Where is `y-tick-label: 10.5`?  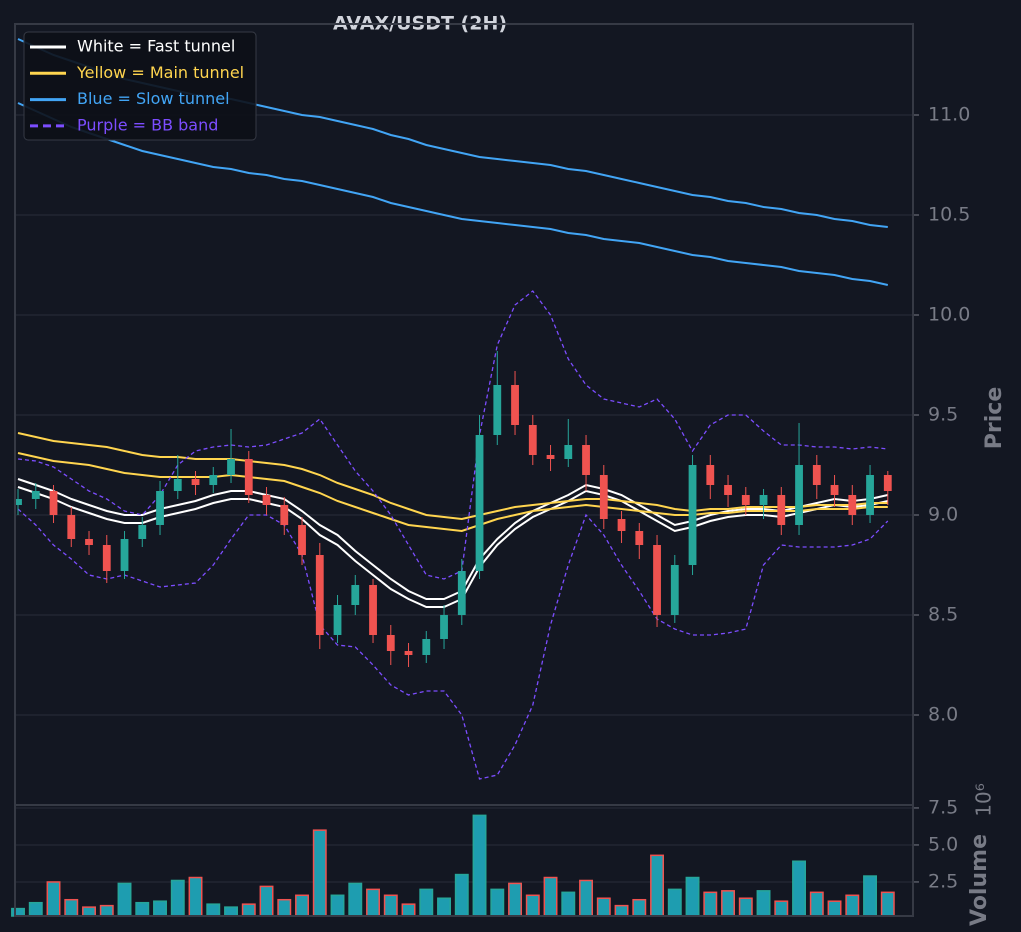
y-tick-label: 10.5 is located at coordinates (949, 215).